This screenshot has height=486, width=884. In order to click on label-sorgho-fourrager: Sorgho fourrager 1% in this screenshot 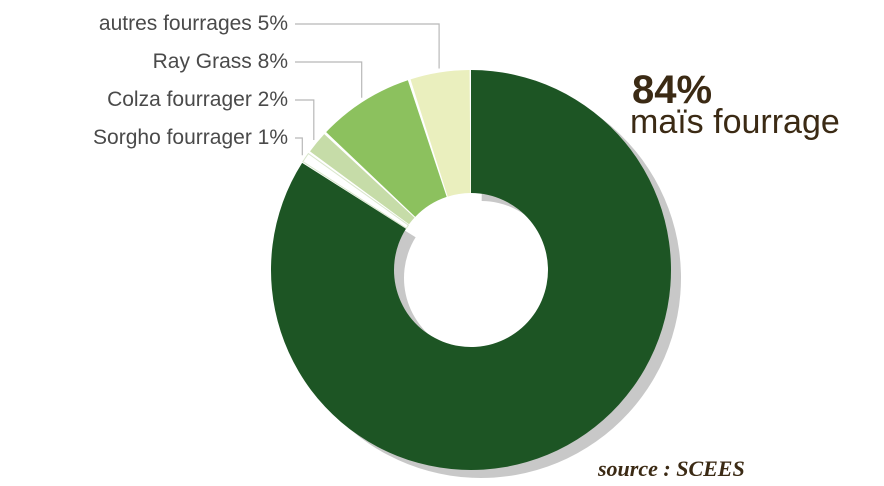, I will do `click(190, 137)`.